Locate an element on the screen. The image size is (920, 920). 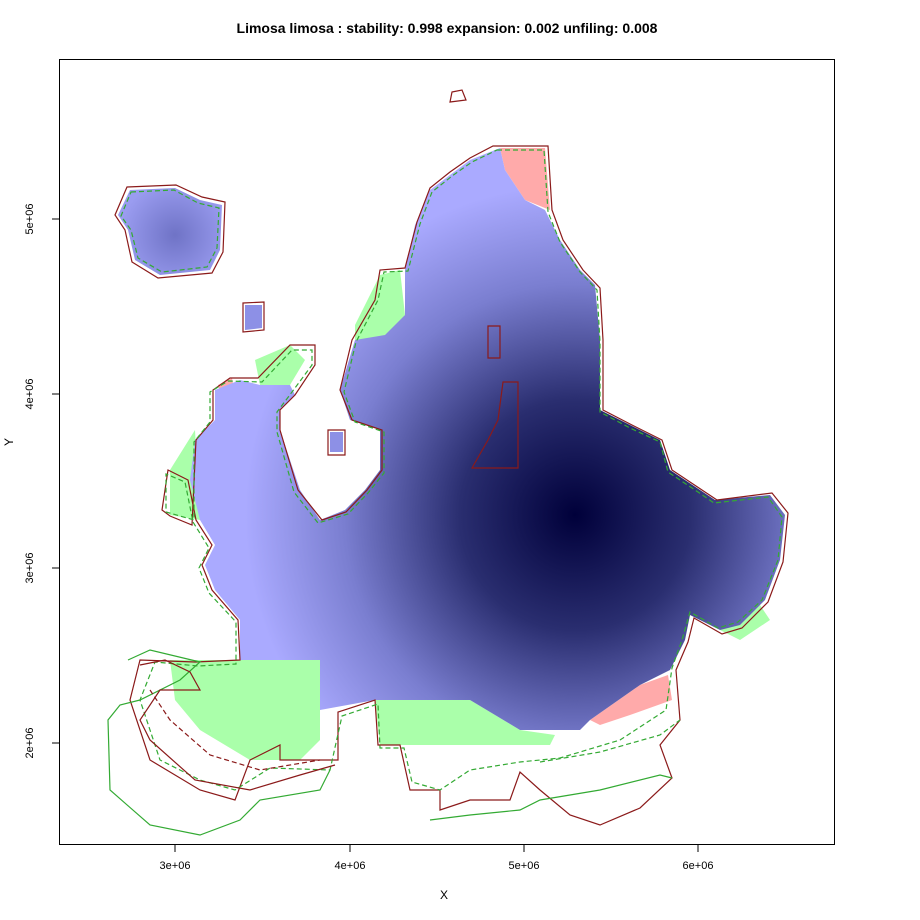
x-axis-label: X is located at coordinates (444, 895).